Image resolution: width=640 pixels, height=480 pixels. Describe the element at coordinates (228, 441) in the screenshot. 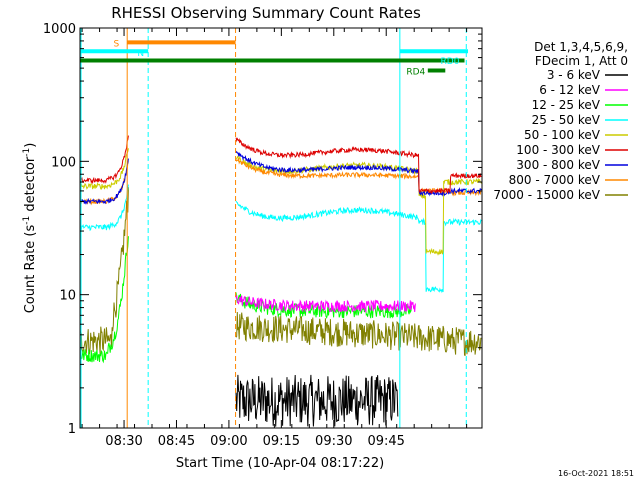

I see `x-tick-label: 09:00` at that location.